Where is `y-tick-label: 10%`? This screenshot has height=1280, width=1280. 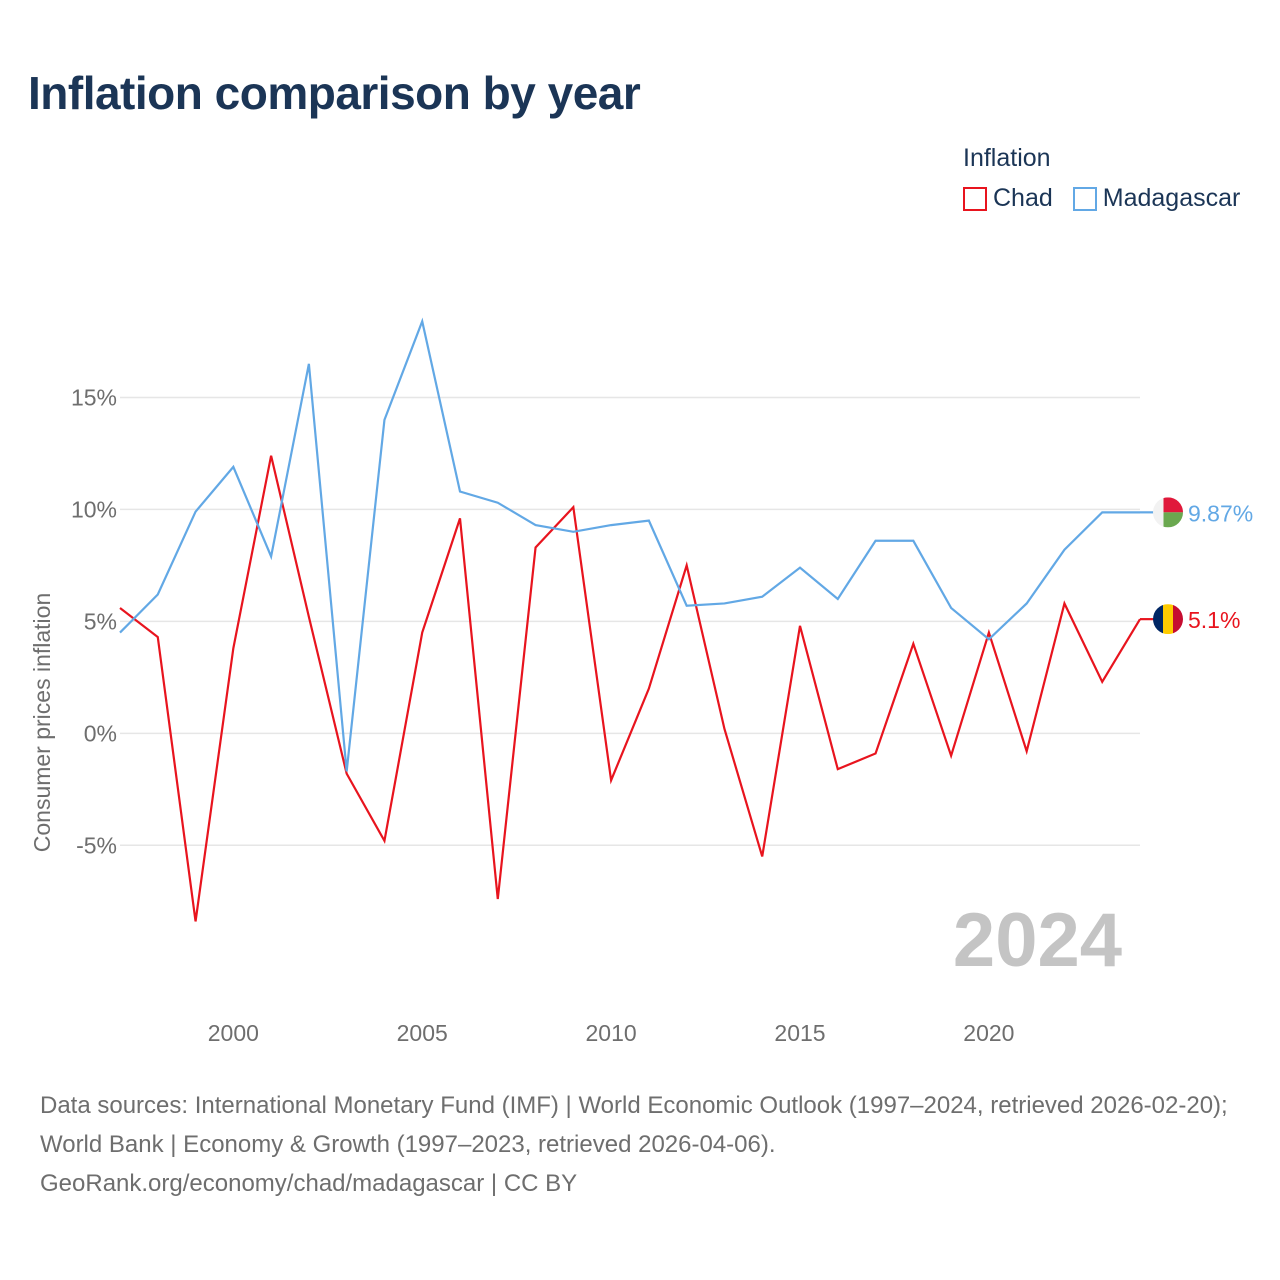 y-tick-label: 10% is located at coordinates (94, 509).